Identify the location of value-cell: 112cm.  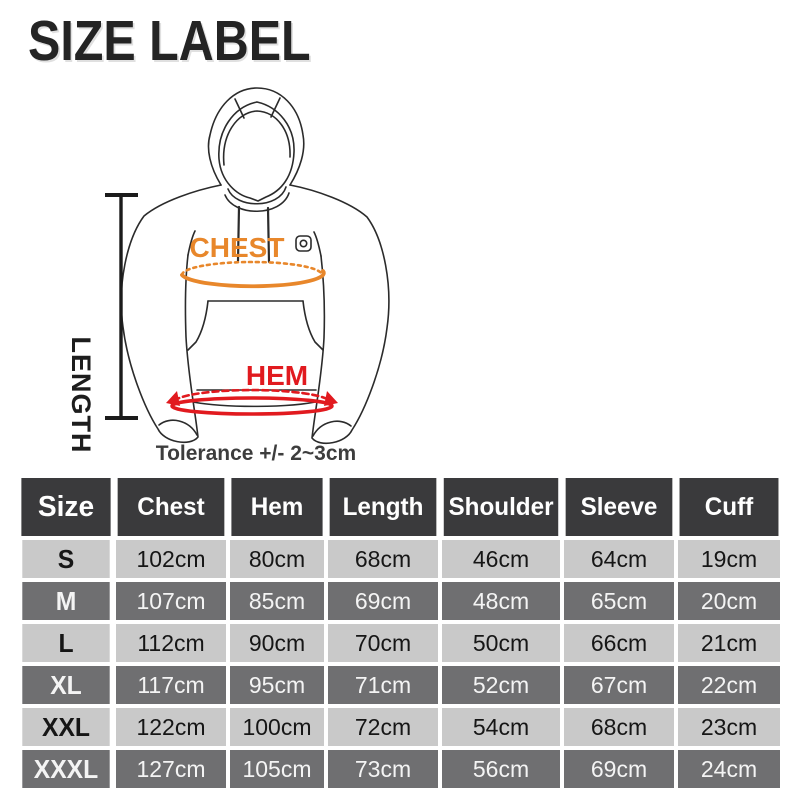
(171, 643).